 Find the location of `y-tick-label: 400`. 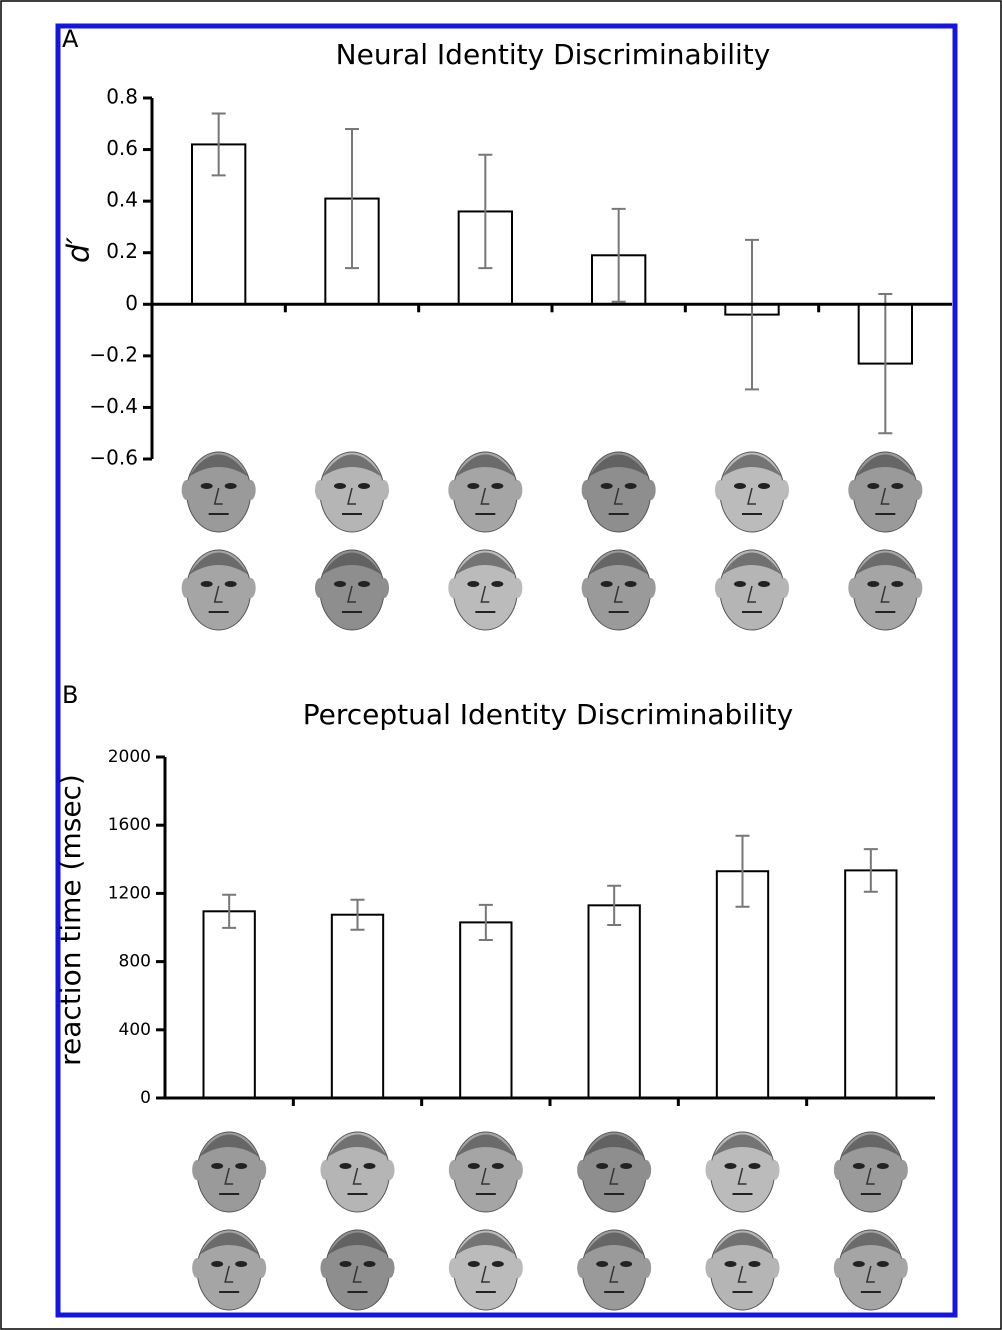

y-tick-label: 400 is located at coordinates (135, 1030).